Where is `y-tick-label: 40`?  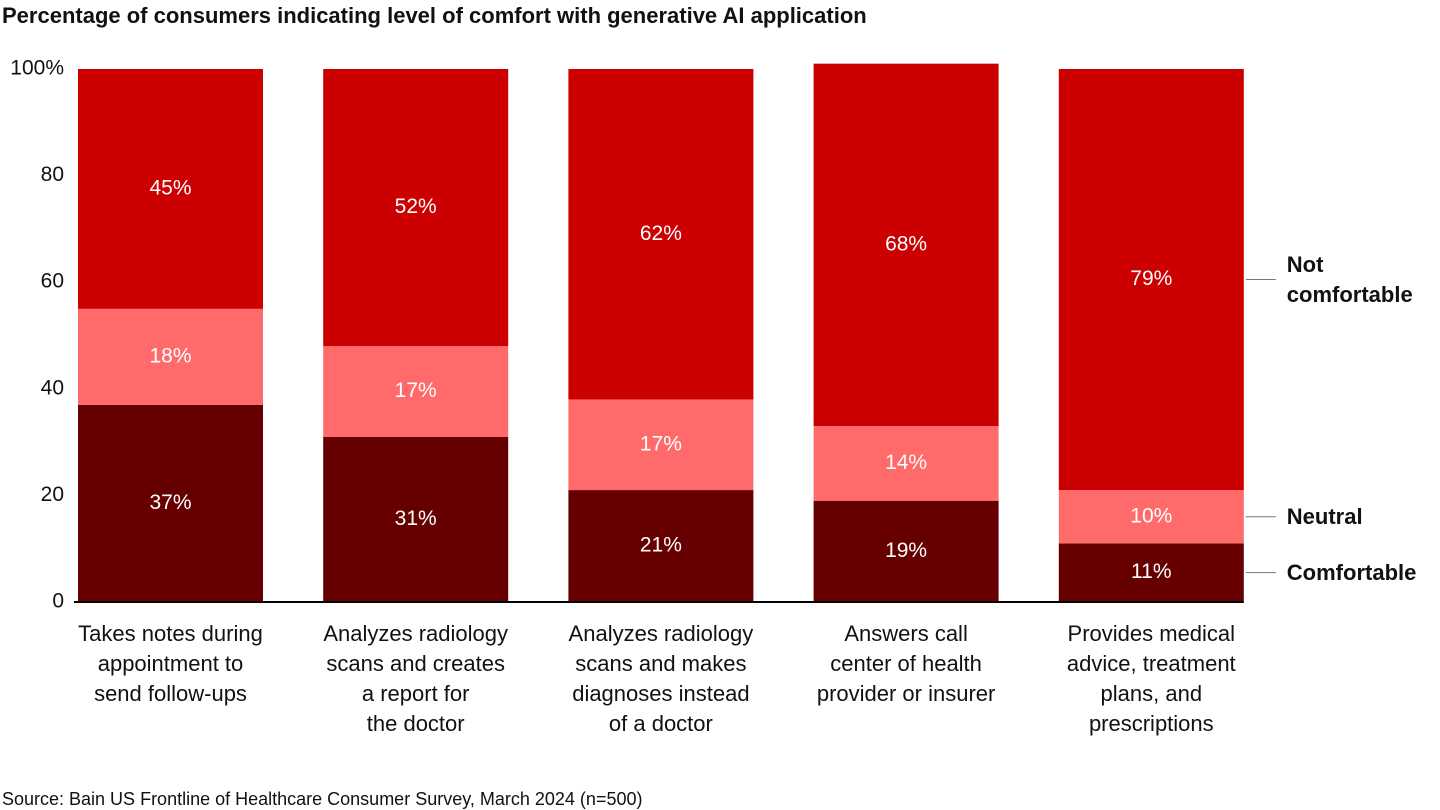 y-tick-label: 40 is located at coordinates (52, 387).